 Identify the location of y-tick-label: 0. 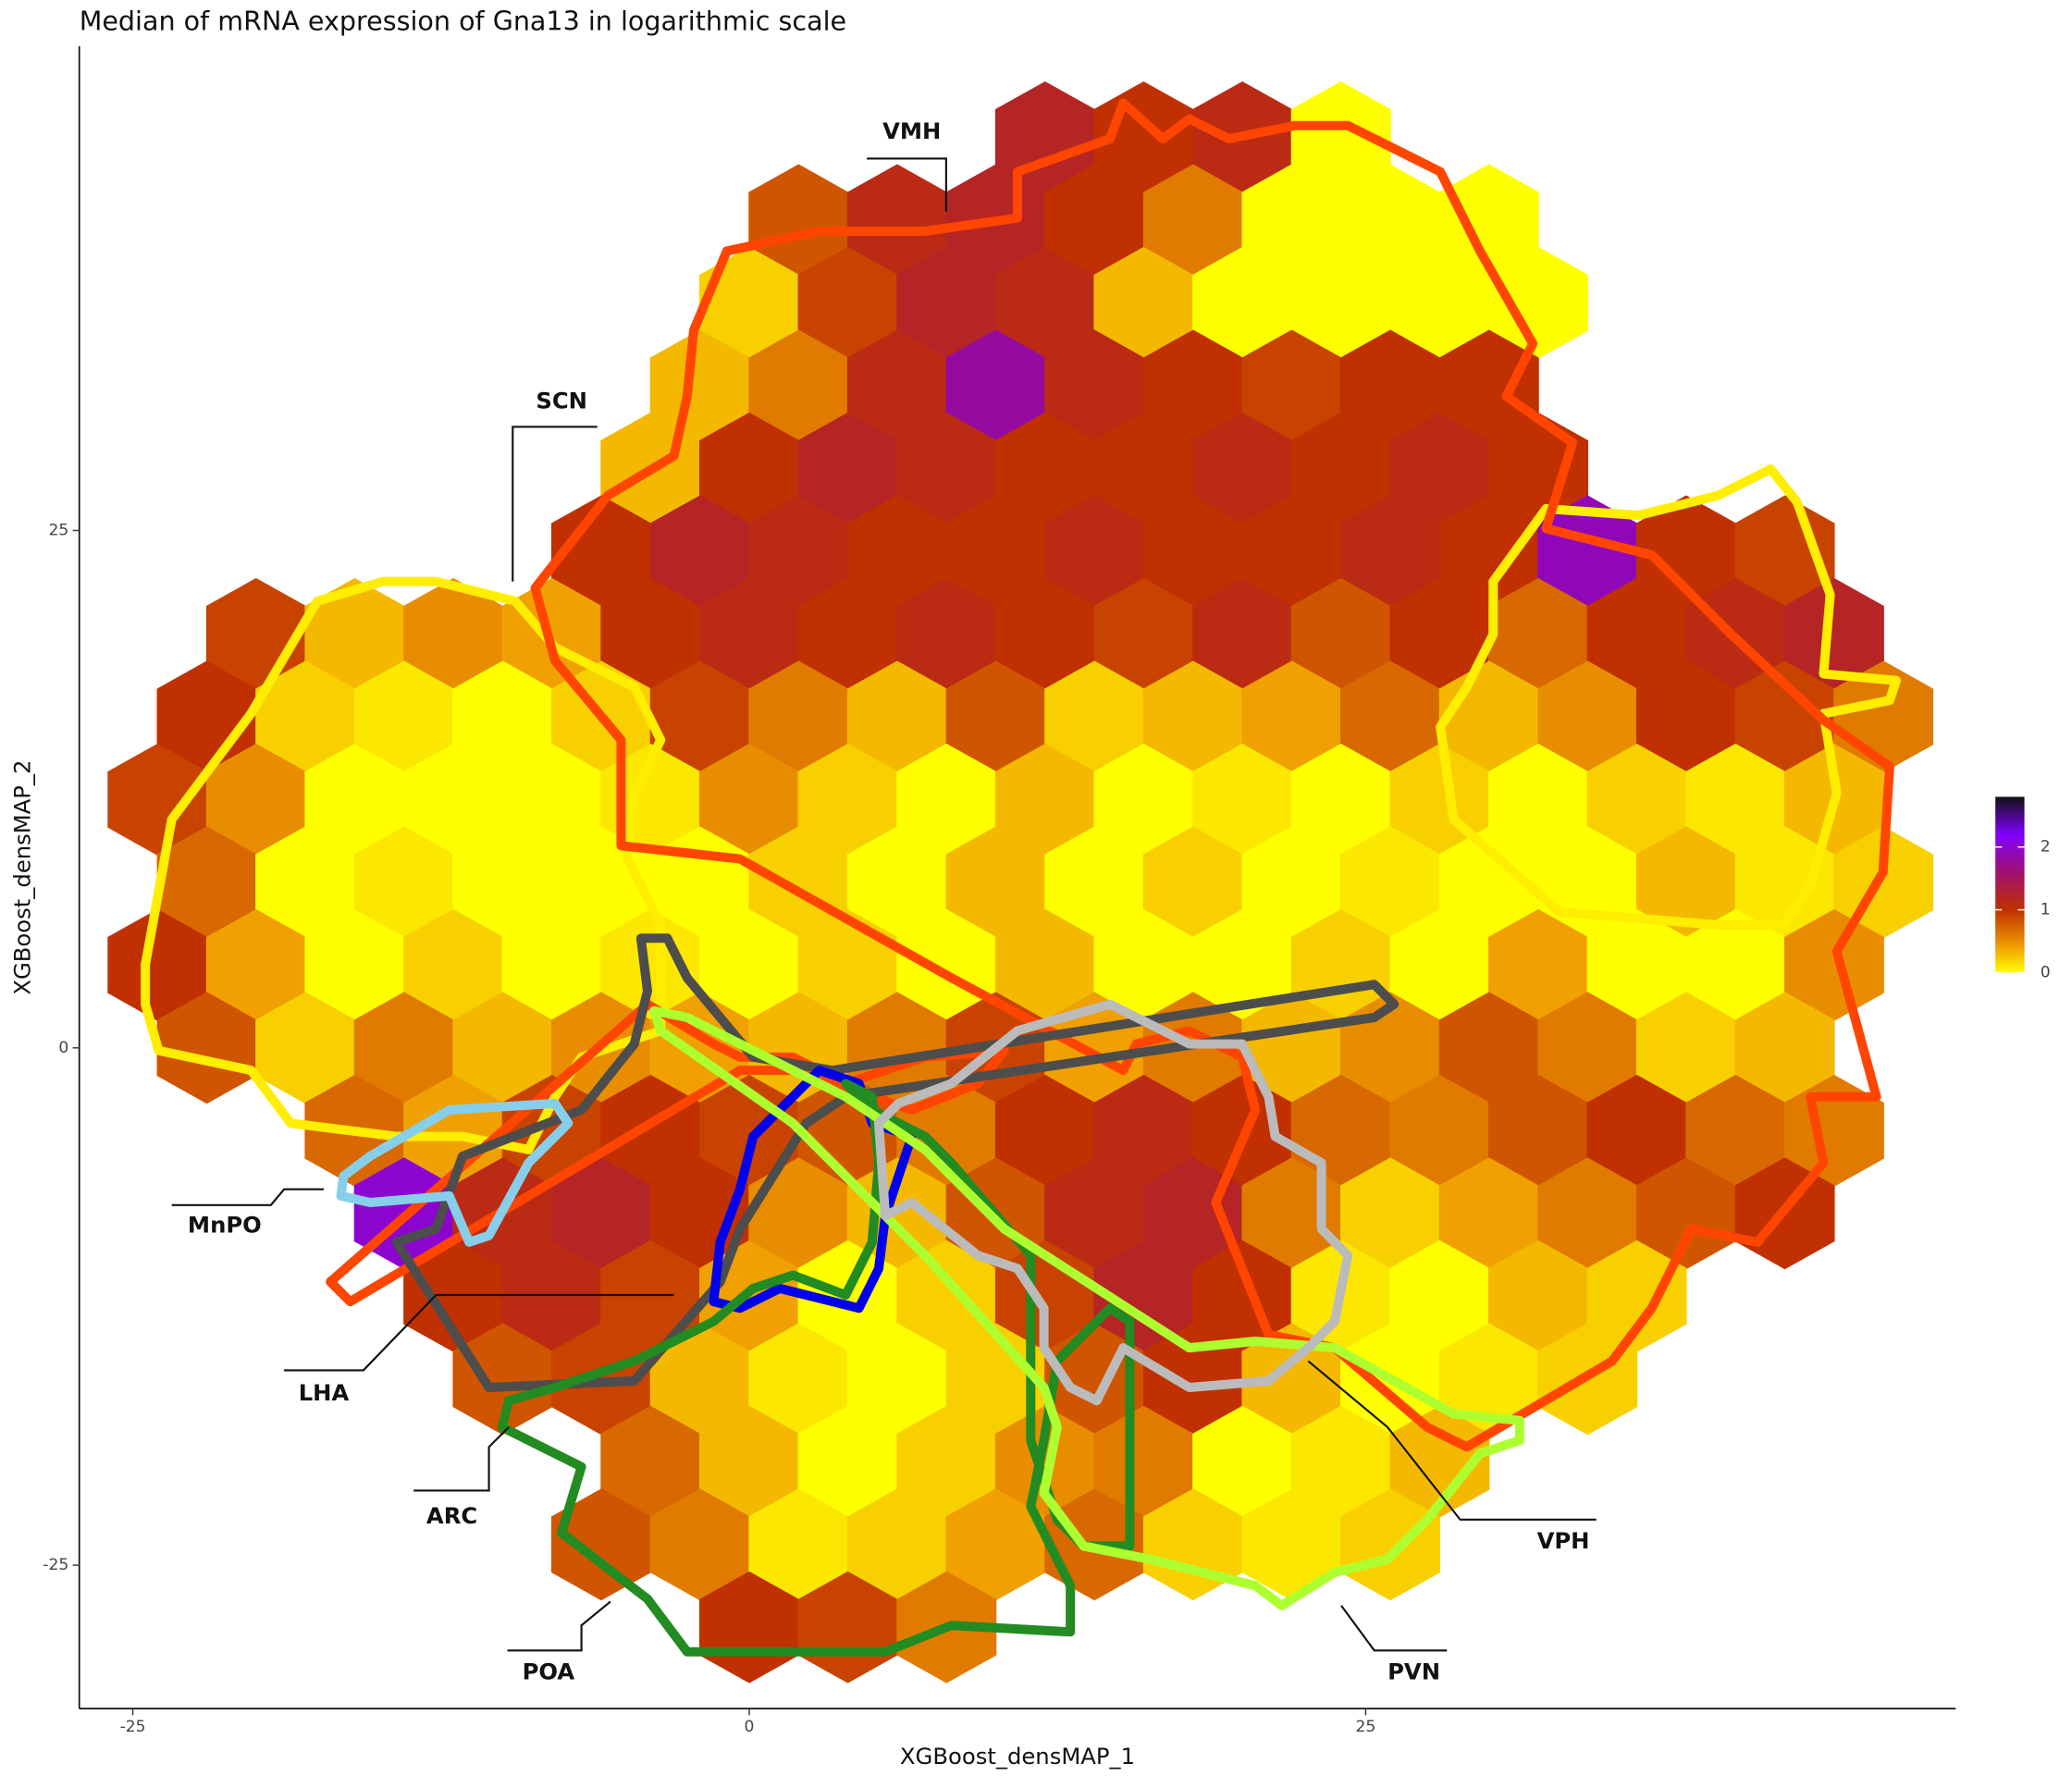
(63, 1048).